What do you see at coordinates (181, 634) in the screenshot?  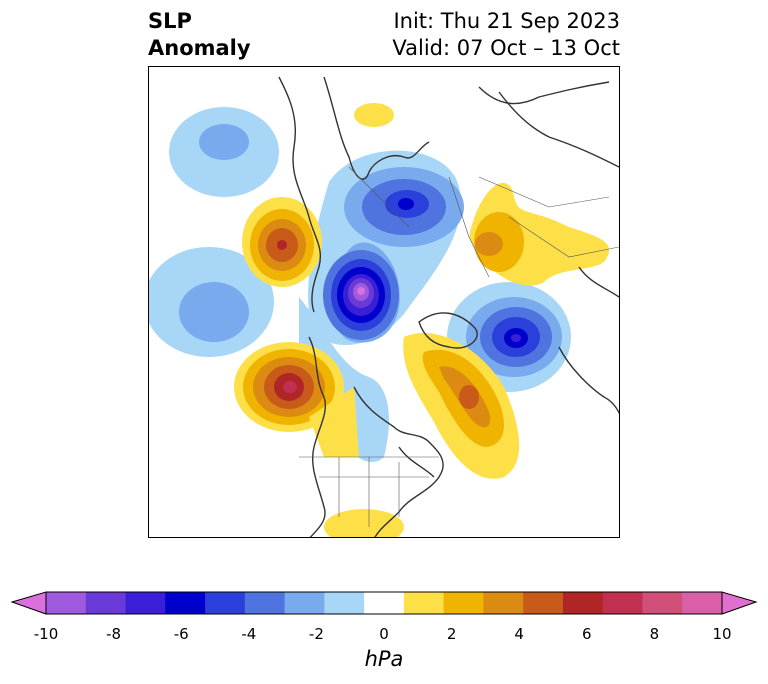 I see `colorbar-tick-label: -6` at bounding box center [181, 634].